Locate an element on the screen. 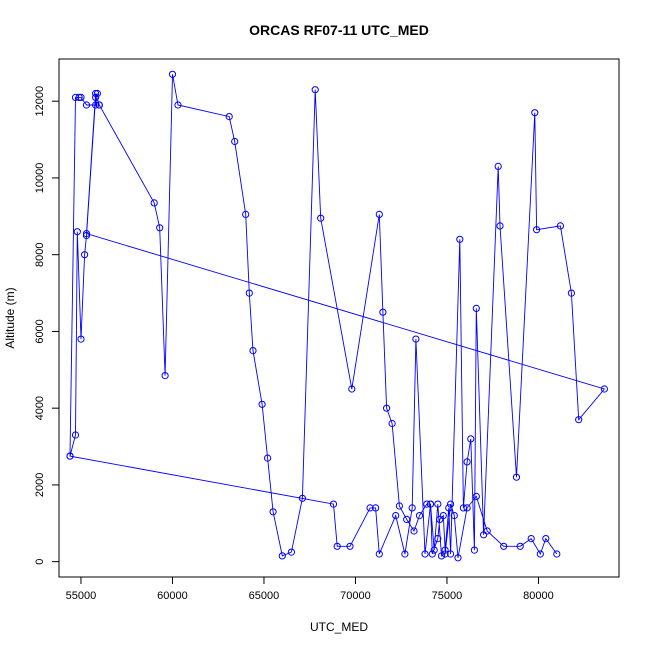 The height and width of the screenshot is (650, 650). y-tick-label: 10000 is located at coordinates (40, 178).